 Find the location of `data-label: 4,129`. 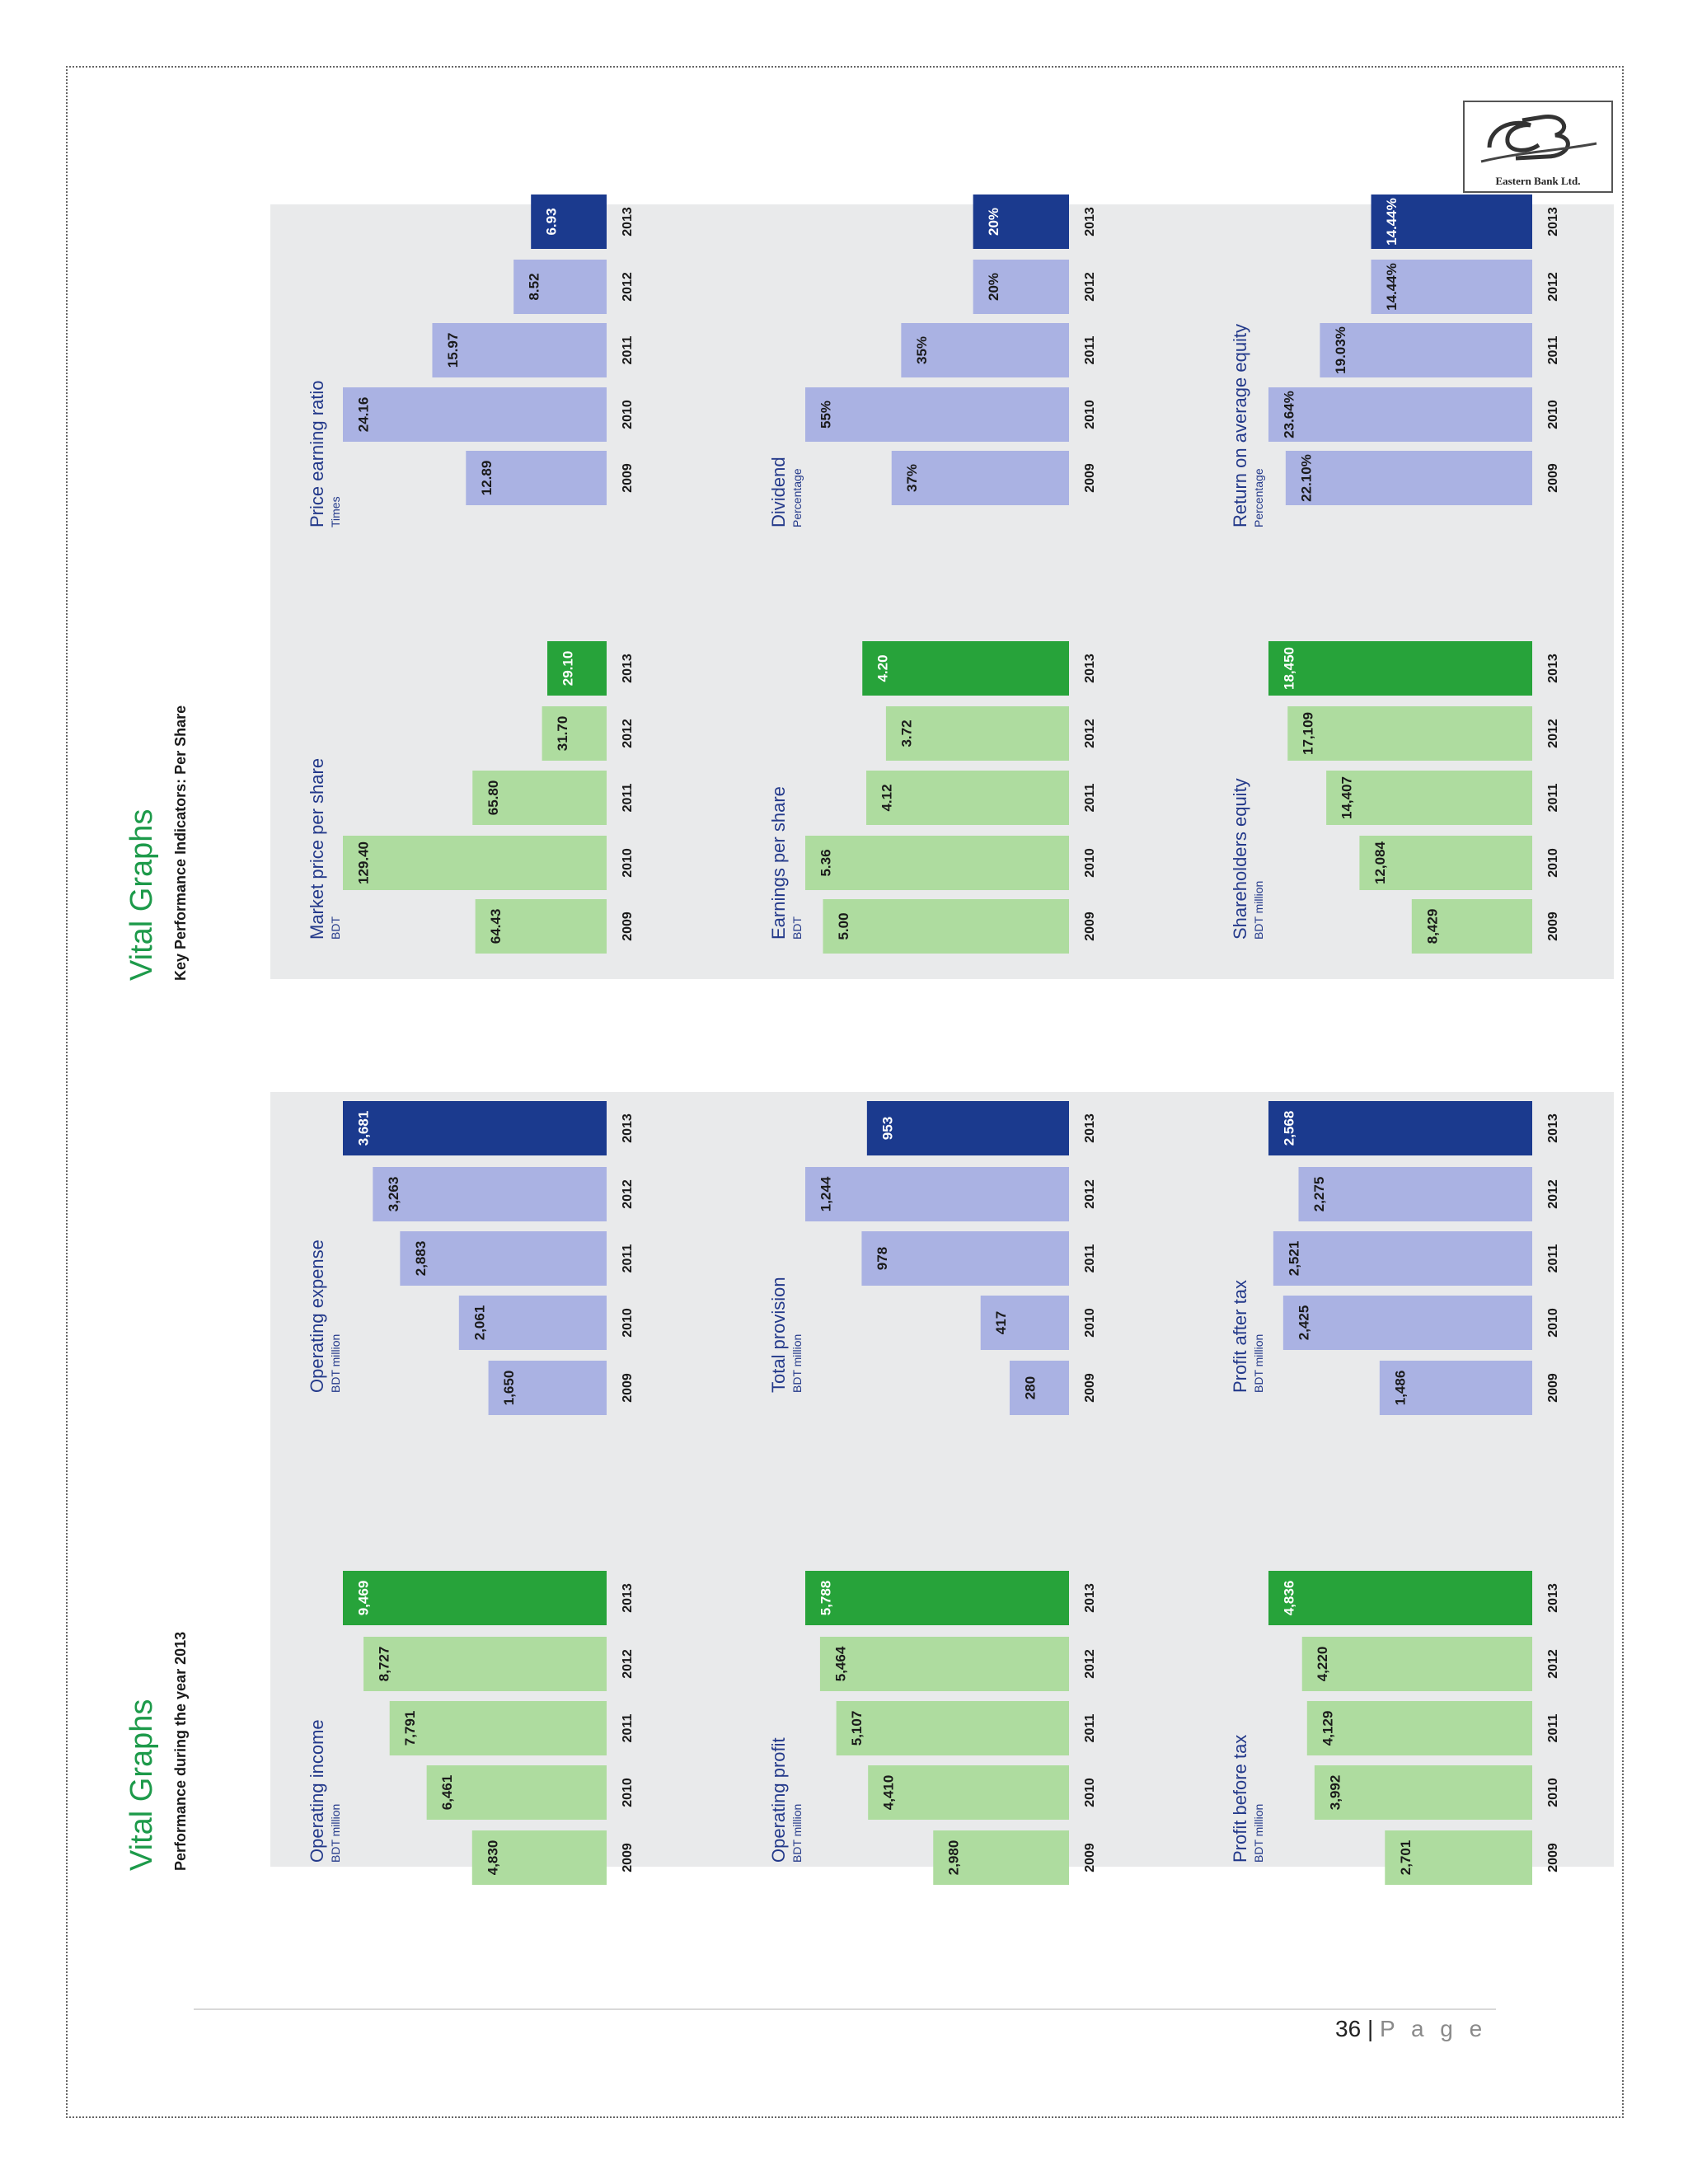

data-label: 4,129 is located at coordinates (1327, 1728).